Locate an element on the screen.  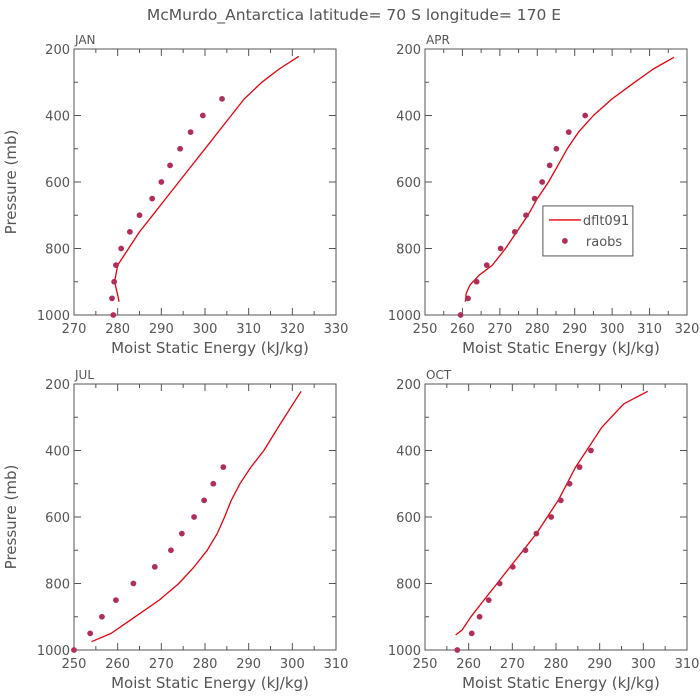
panel-label: JAN is located at coordinates (85, 40).